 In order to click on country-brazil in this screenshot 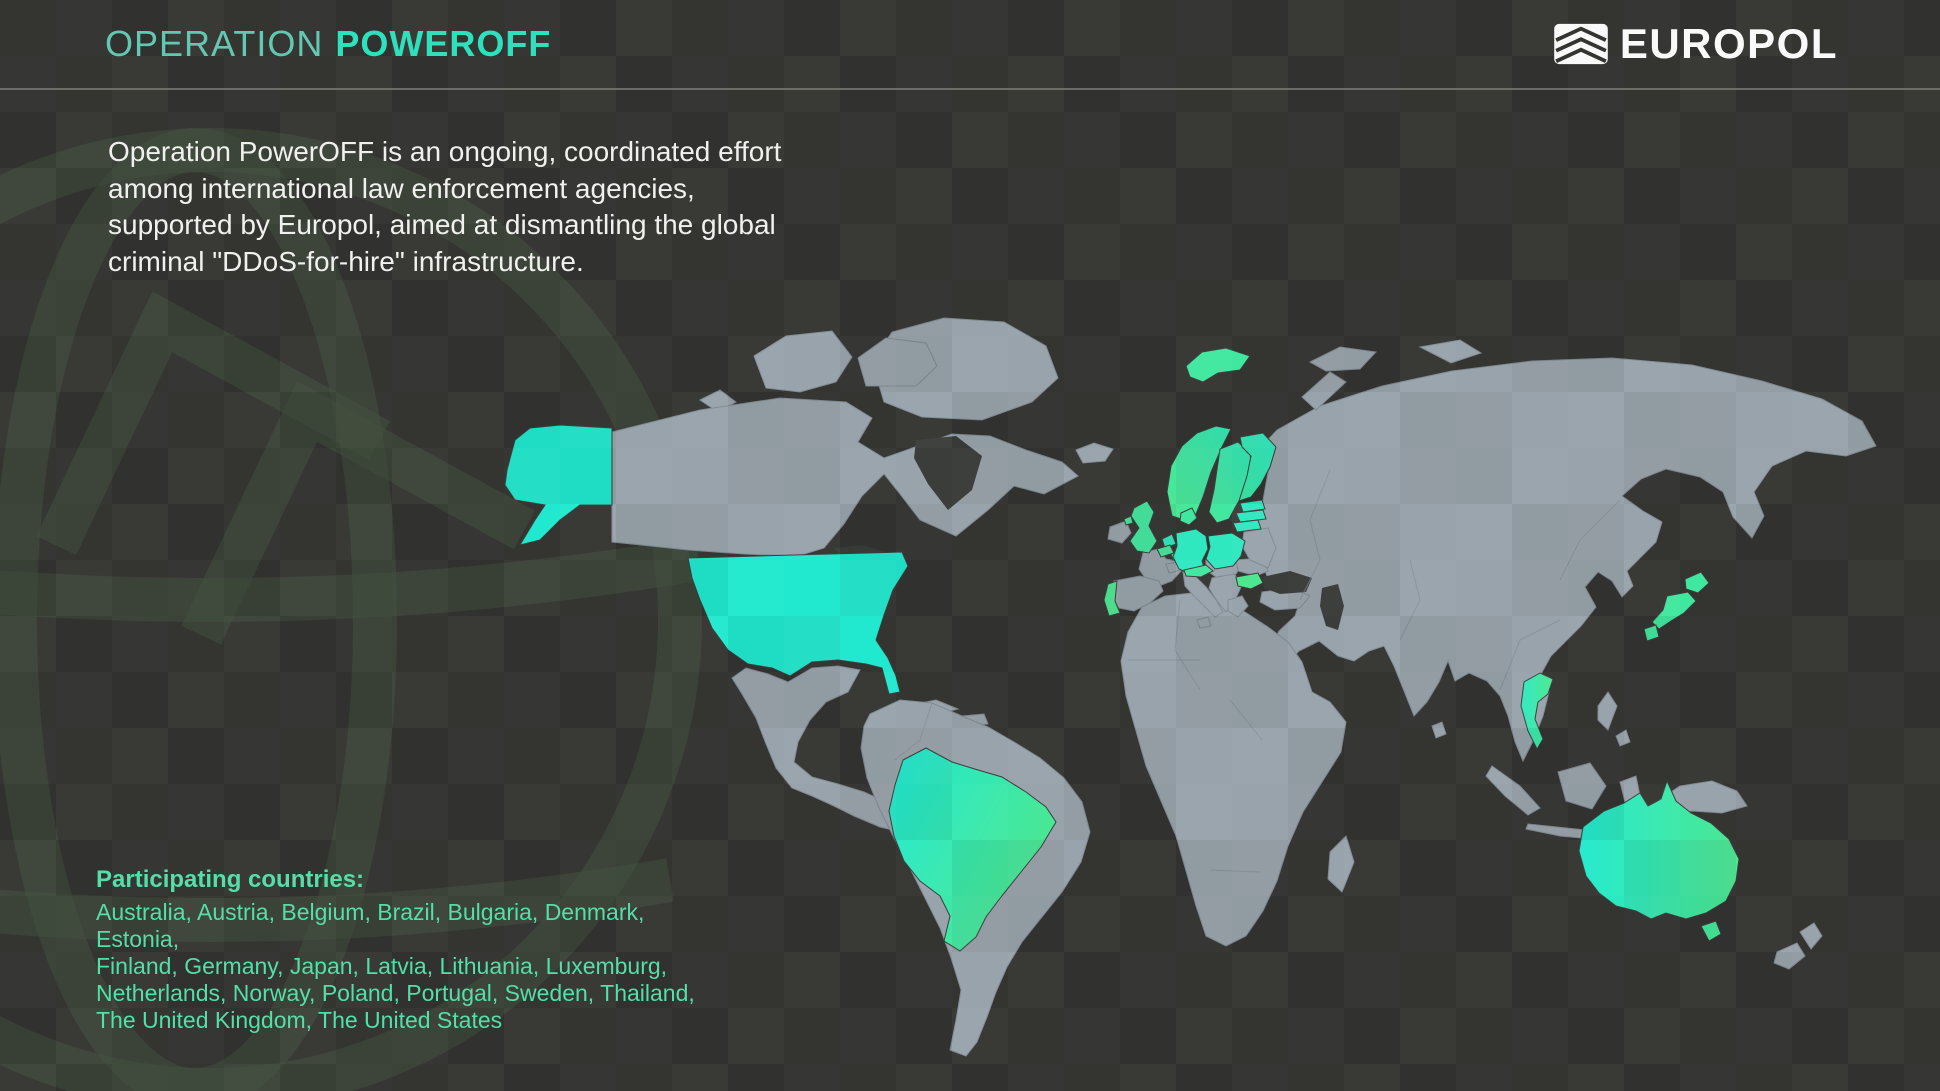, I will do `click(972, 849)`.